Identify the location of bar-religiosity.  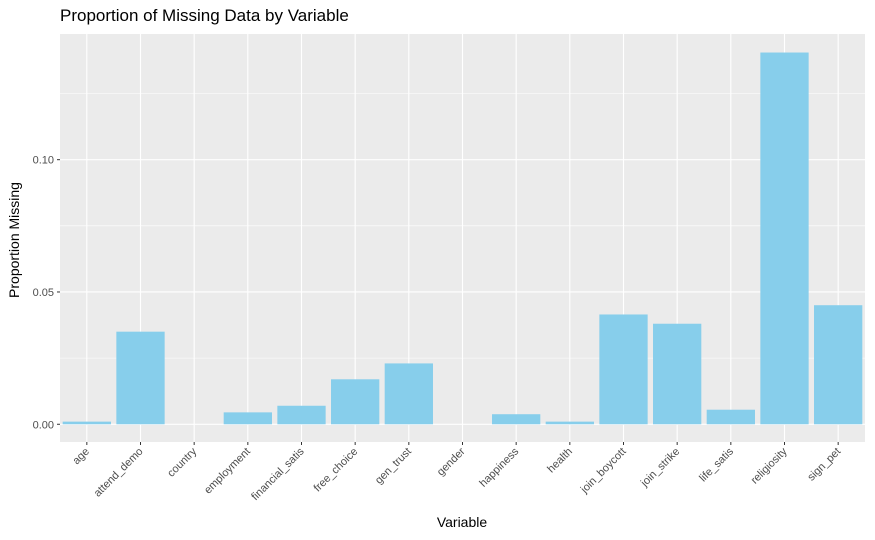
(784, 238).